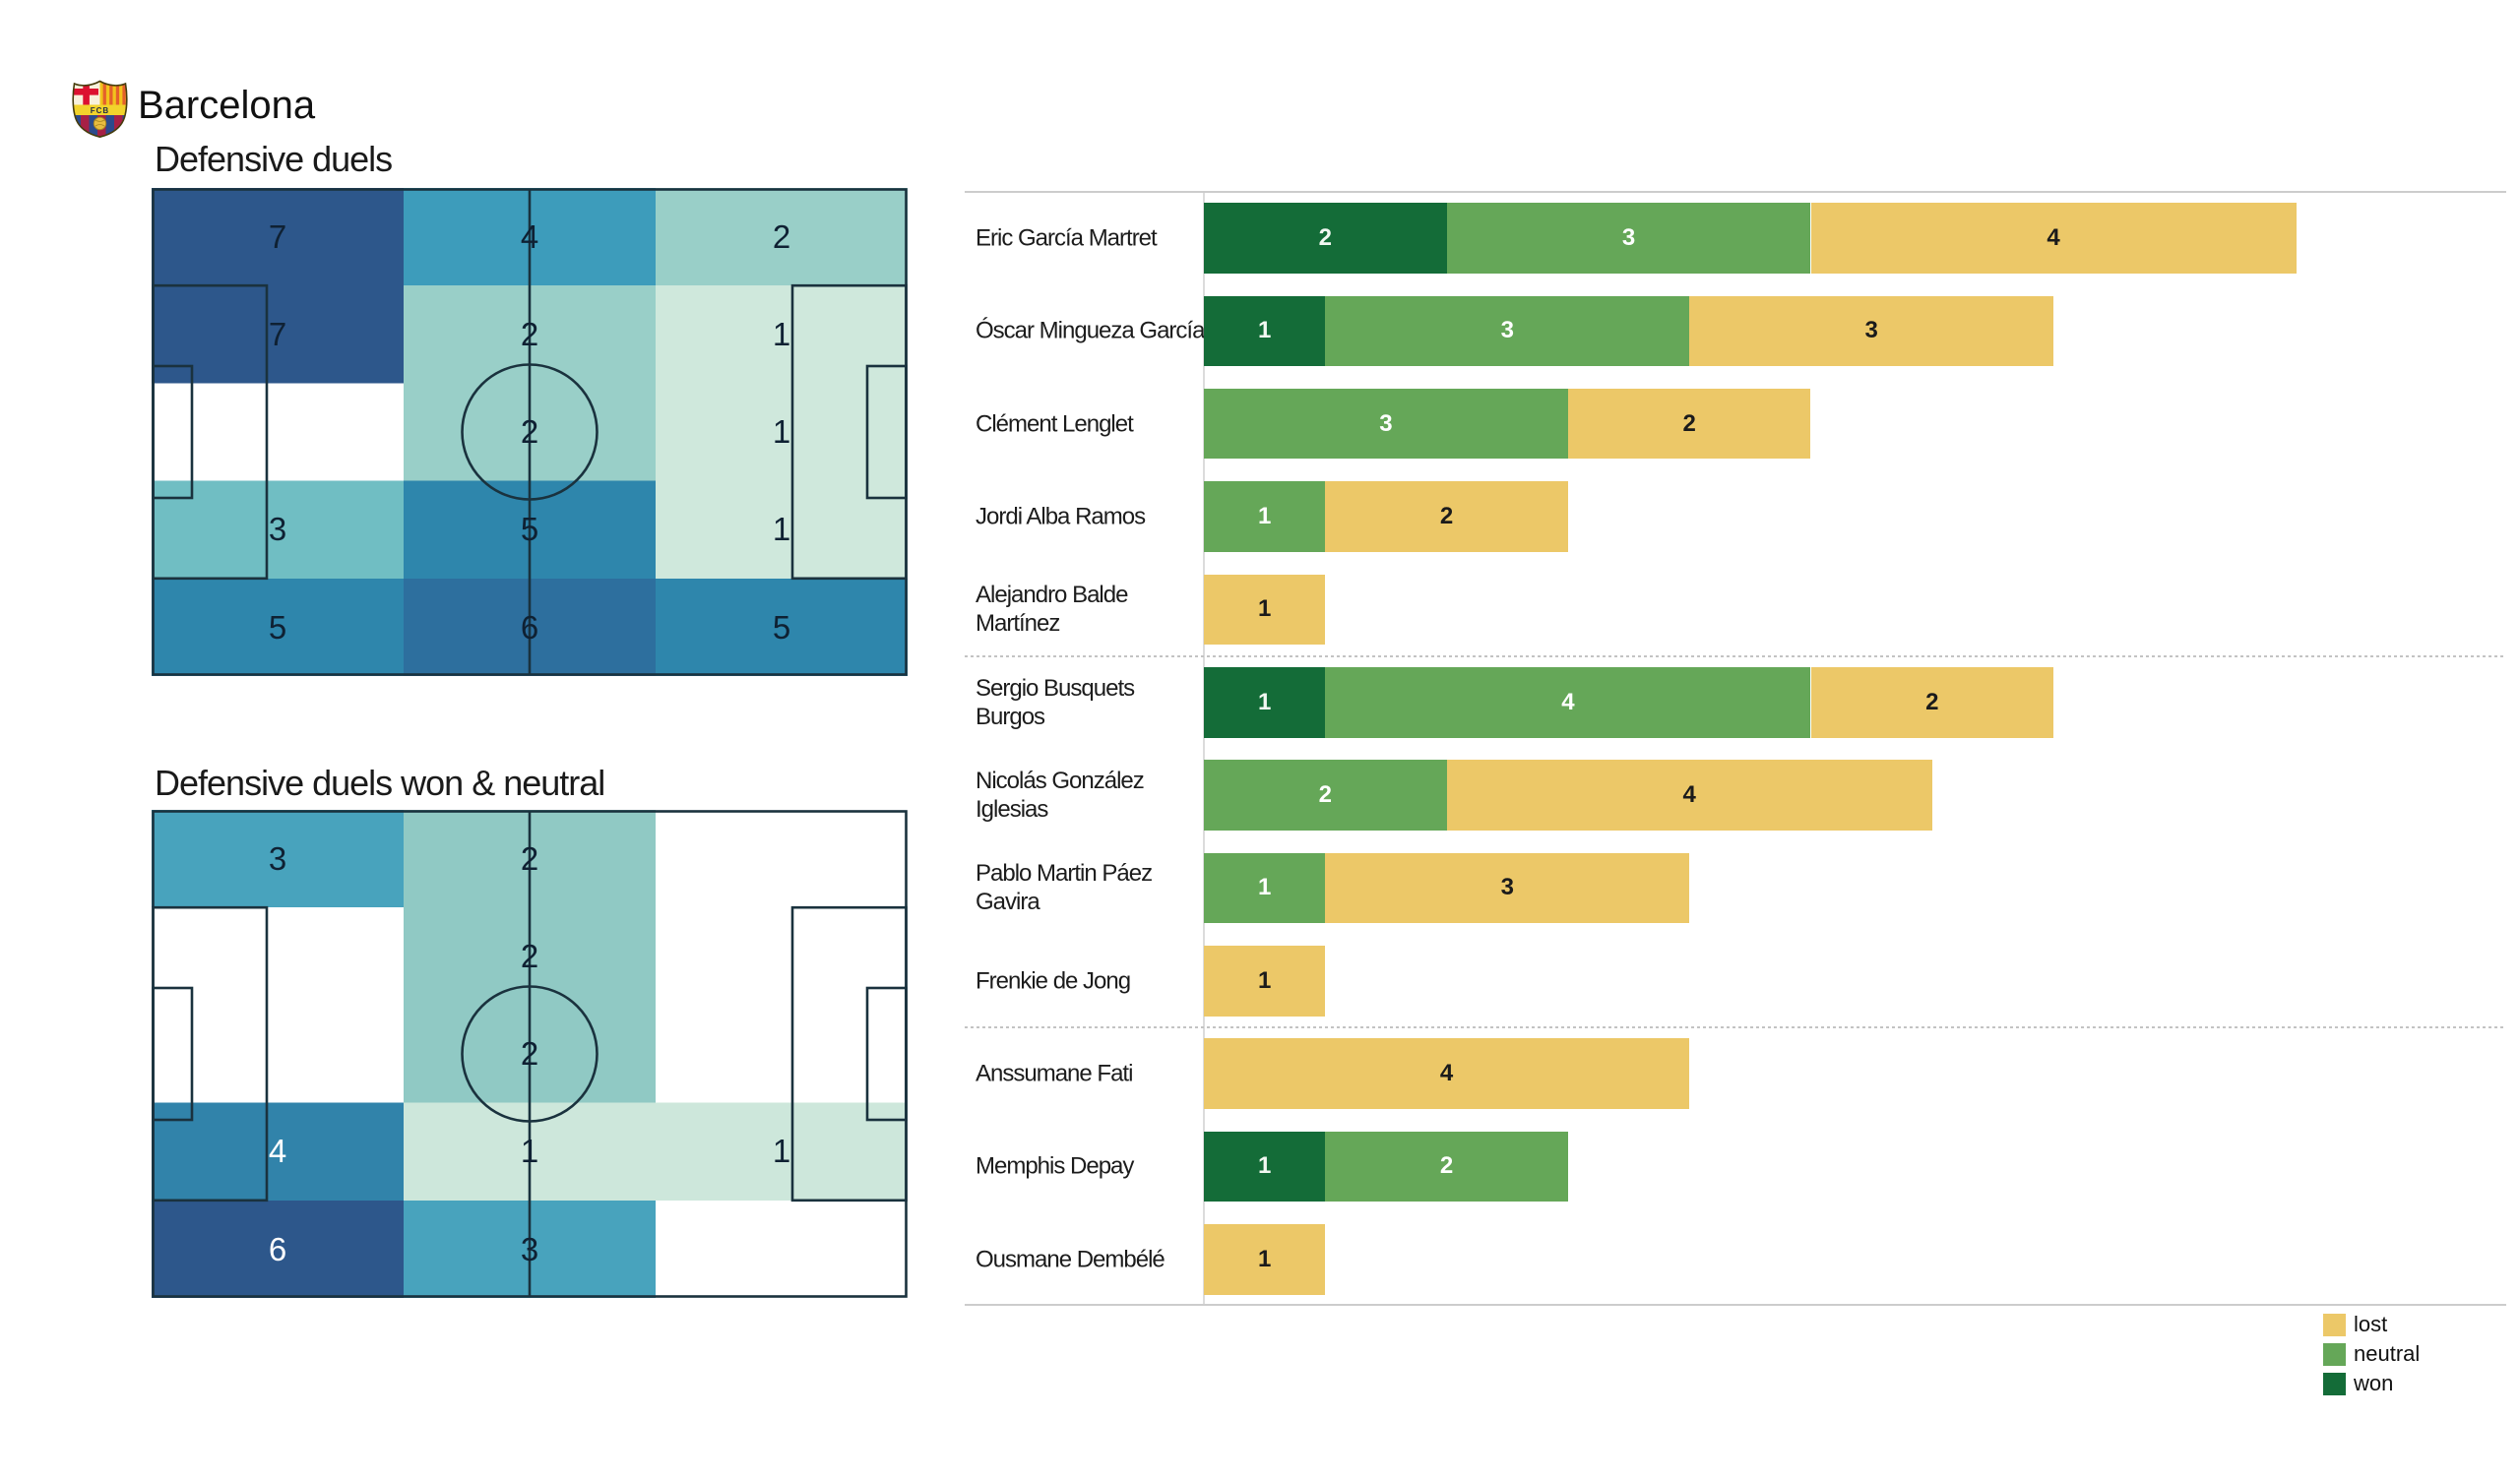  What do you see at coordinates (100, 110) in the screenshot?
I see `svg-text: FCB` at bounding box center [100, 110].